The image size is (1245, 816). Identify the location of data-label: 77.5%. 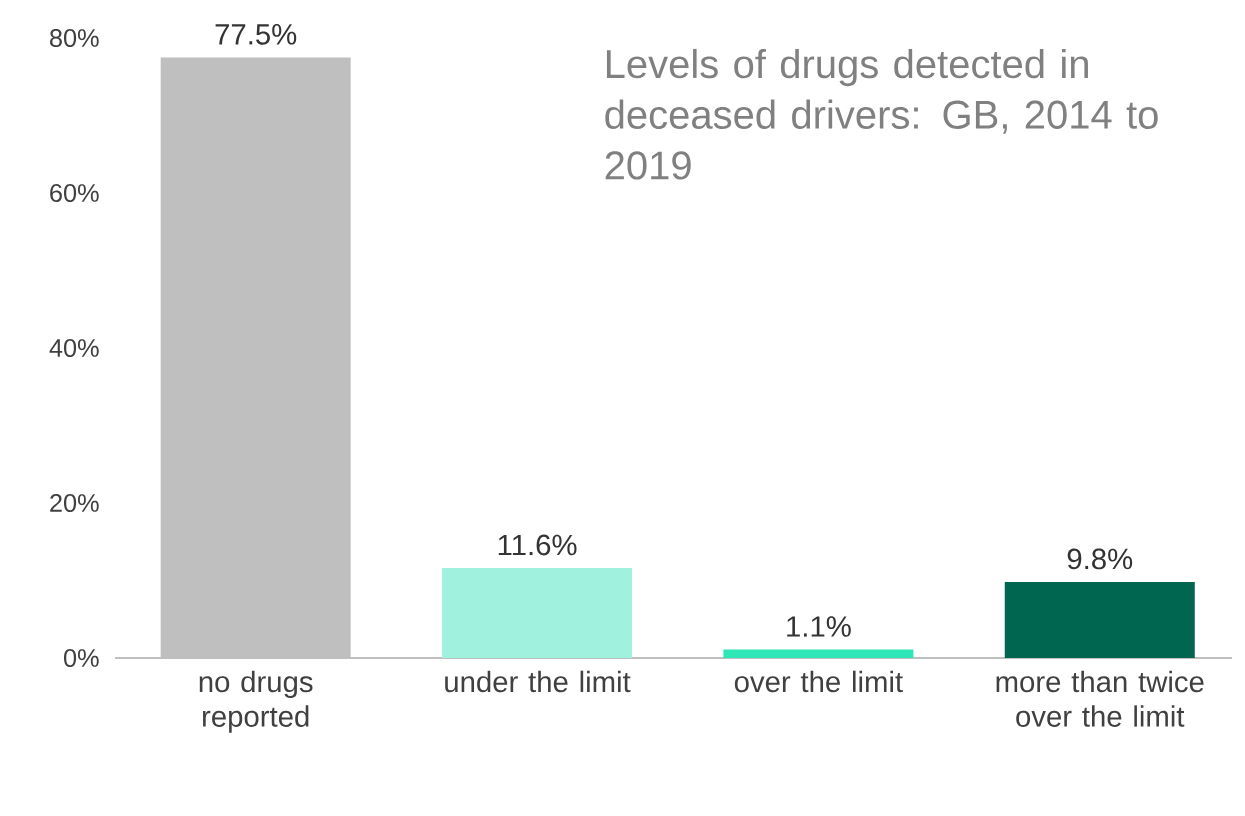
(256, 34).